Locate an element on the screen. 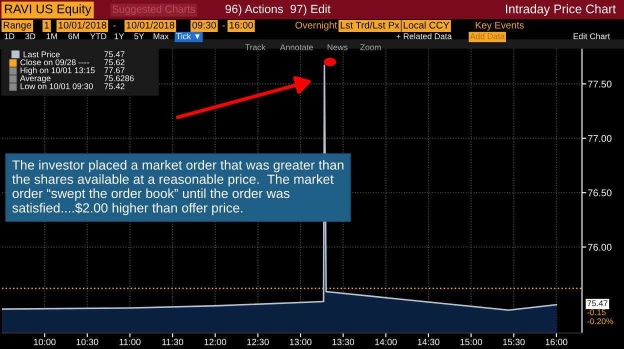 This screenshot has width=624, height=349. text: 1Y is located at coordinates (119, 36).